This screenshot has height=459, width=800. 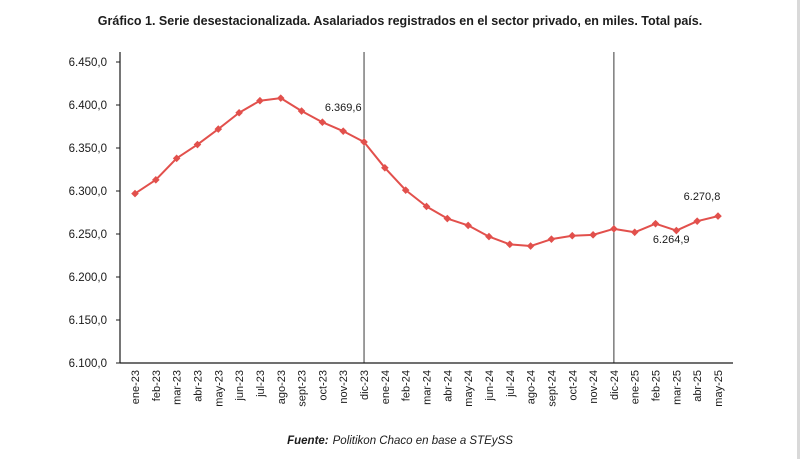 I want to click on x-tick-label: oct-23, so click(x=323, y=385).